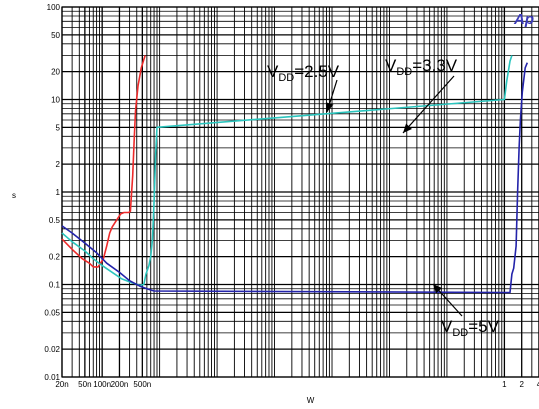 This screenshot has width=539, height=409. Describe the element at coordinates (311, 400) in the screenshot. I see `x-axis-label: W` at that location.